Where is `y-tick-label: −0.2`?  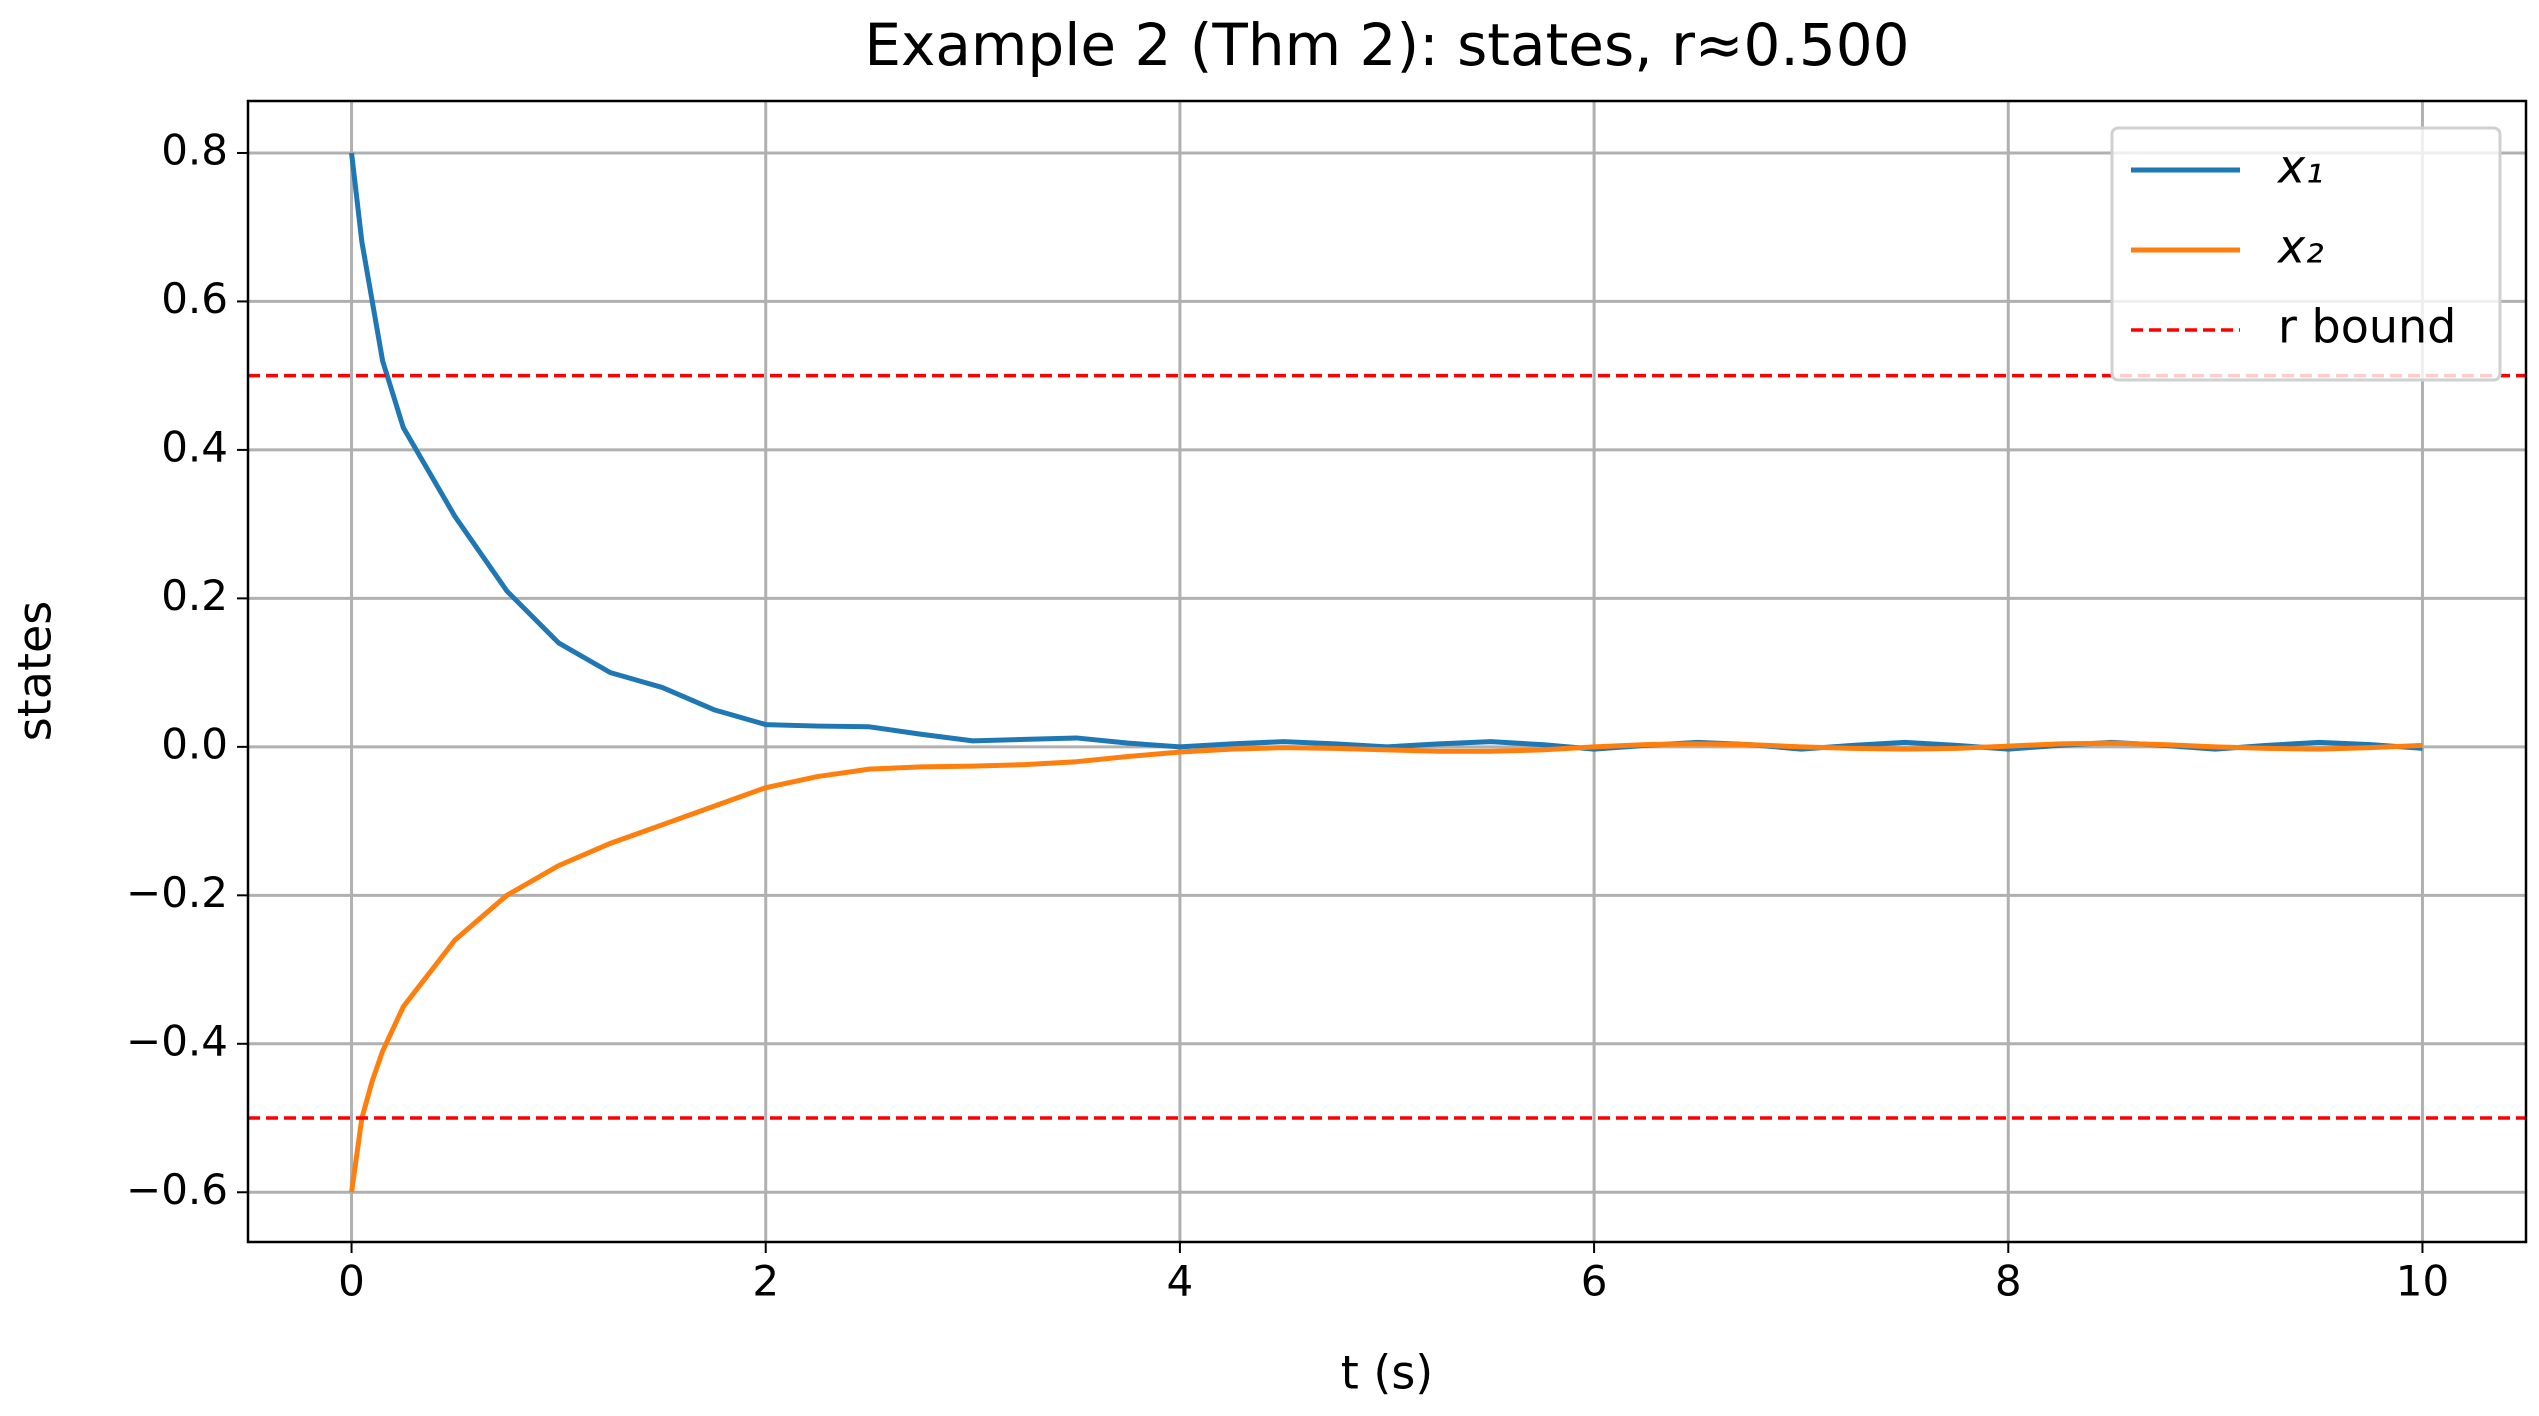
y-tick-label: −0.2 is located at coordinates (177, 892).